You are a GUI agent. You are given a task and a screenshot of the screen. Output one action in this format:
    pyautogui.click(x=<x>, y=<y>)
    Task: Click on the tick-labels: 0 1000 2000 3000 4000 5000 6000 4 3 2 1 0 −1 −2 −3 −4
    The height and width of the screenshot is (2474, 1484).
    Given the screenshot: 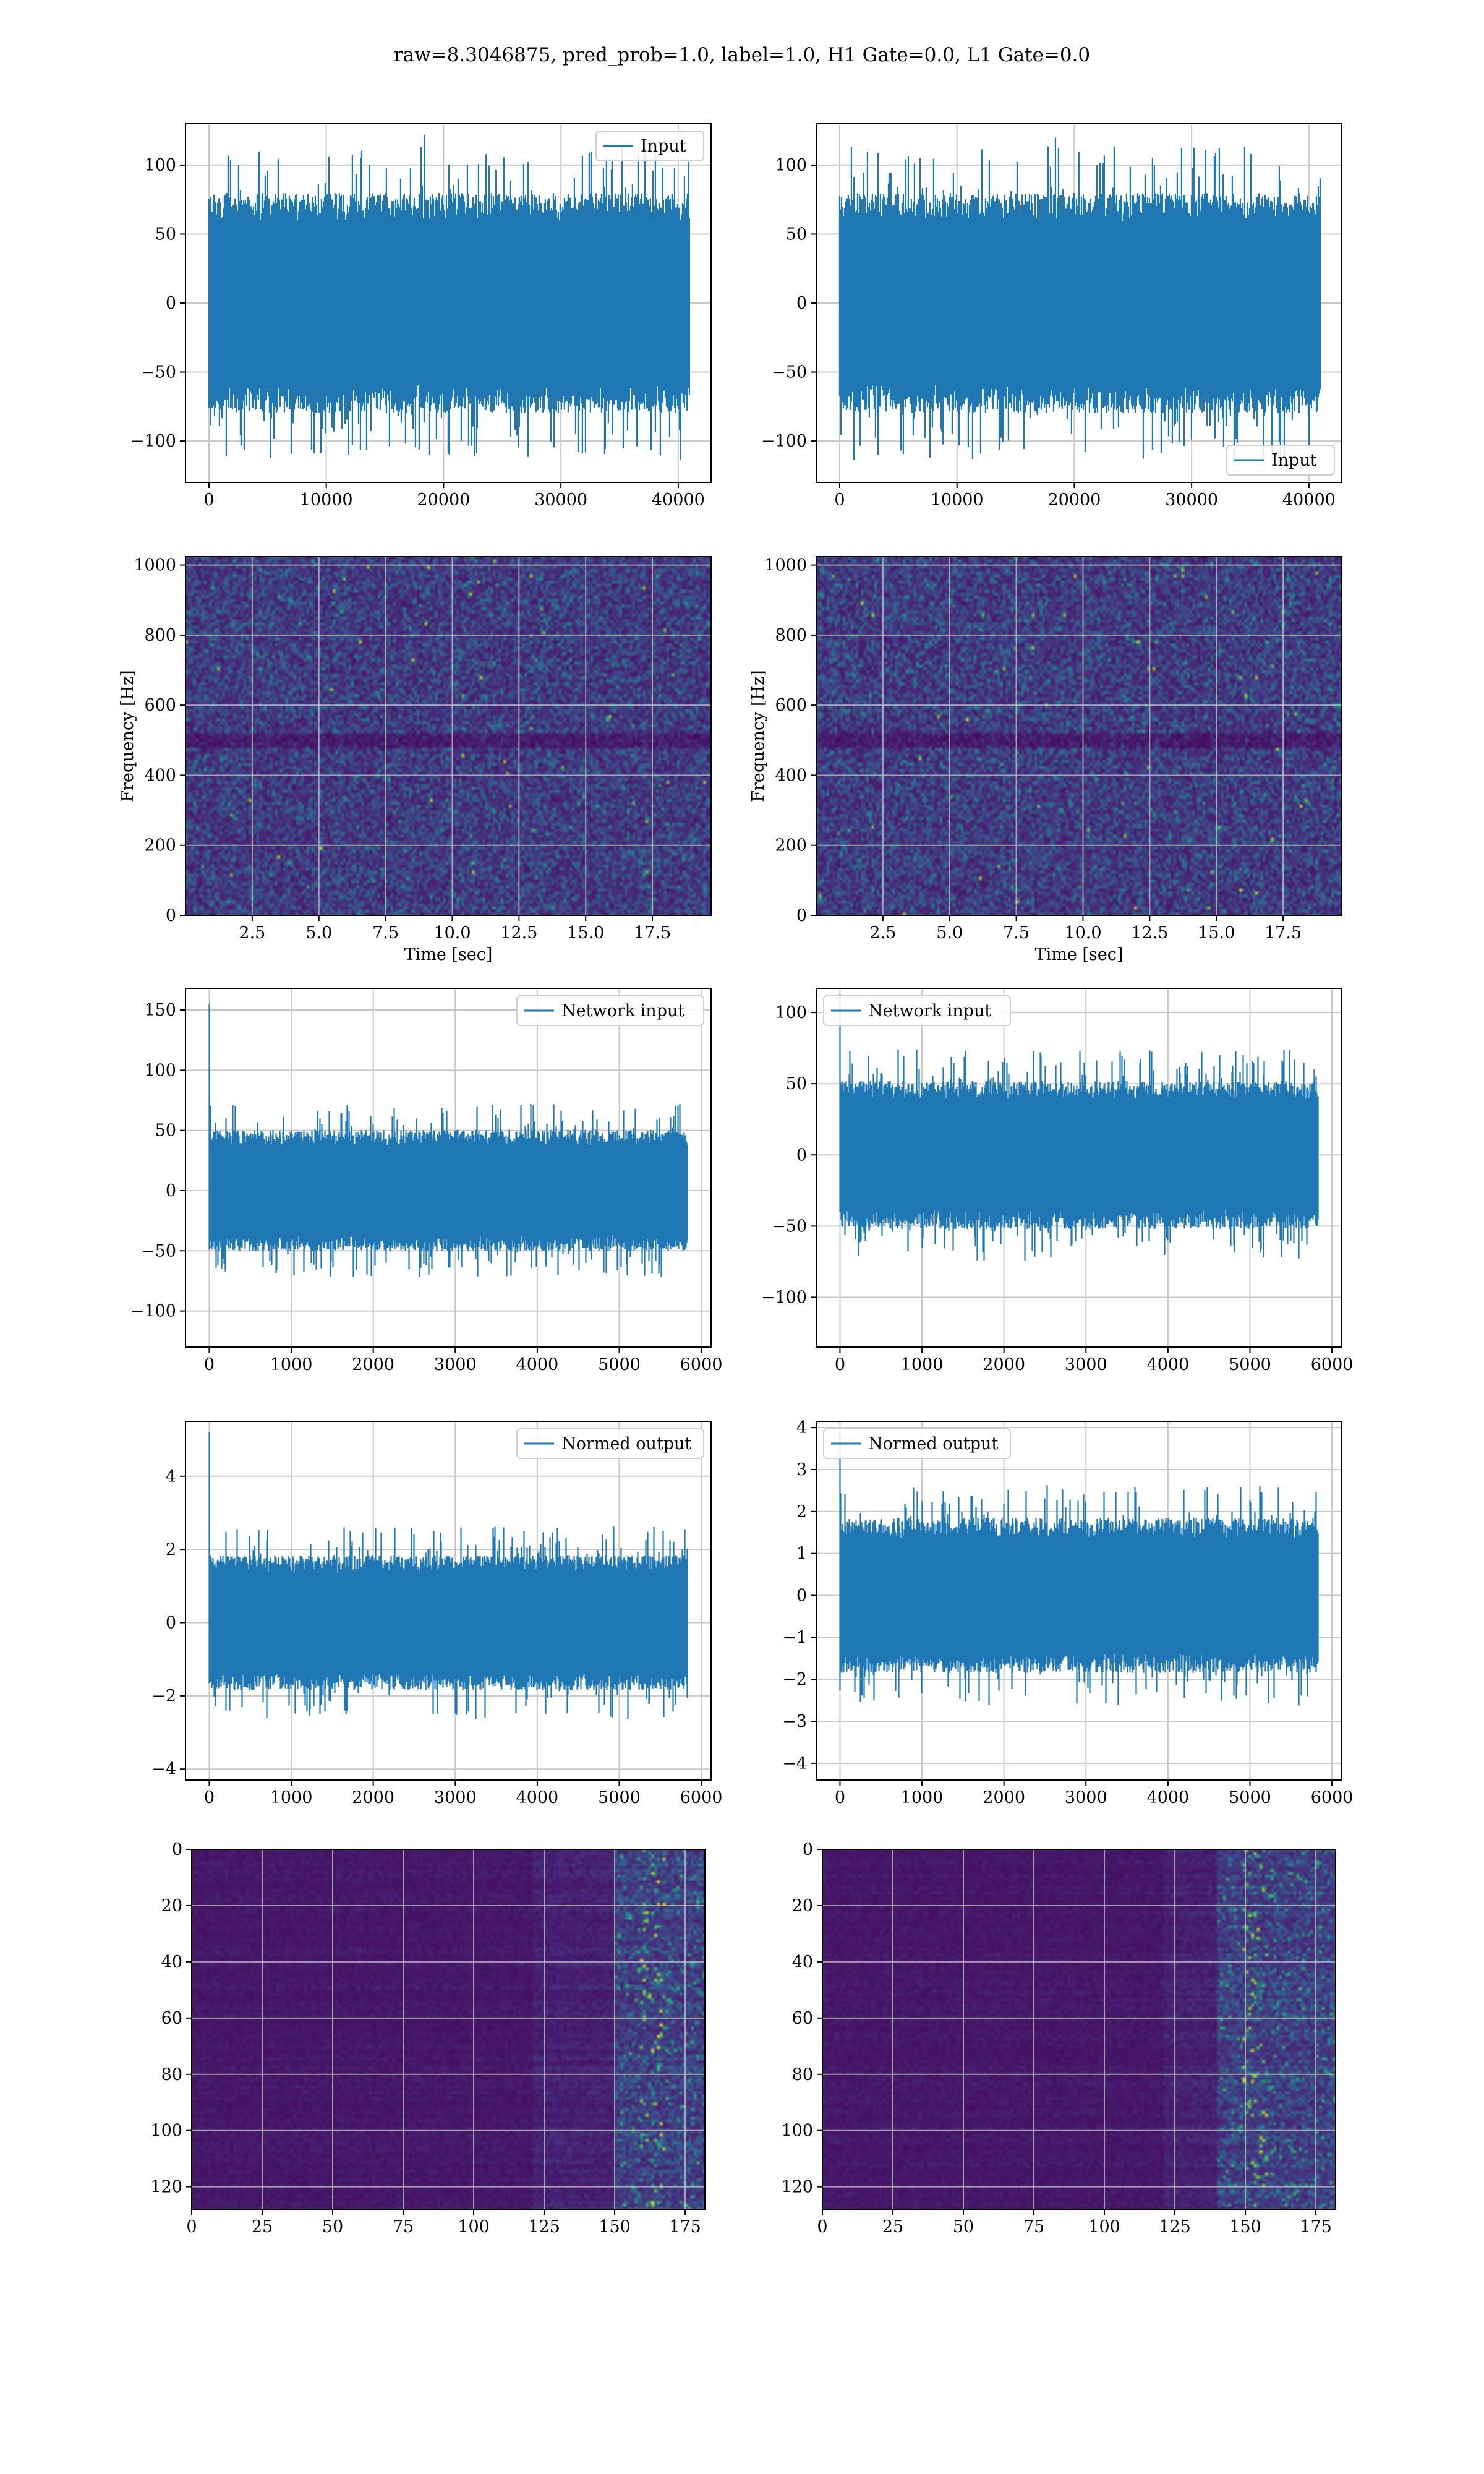 What is the action you would take?
    pyautogui.click(x=1067, y=1612)
    